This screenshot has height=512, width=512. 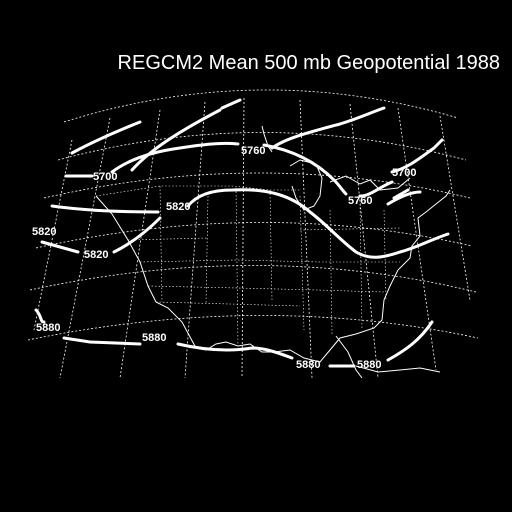 I want to click on map-title: REGCM2 Mean 500 mb Geopotential 1988, so click(x=308, y=63).